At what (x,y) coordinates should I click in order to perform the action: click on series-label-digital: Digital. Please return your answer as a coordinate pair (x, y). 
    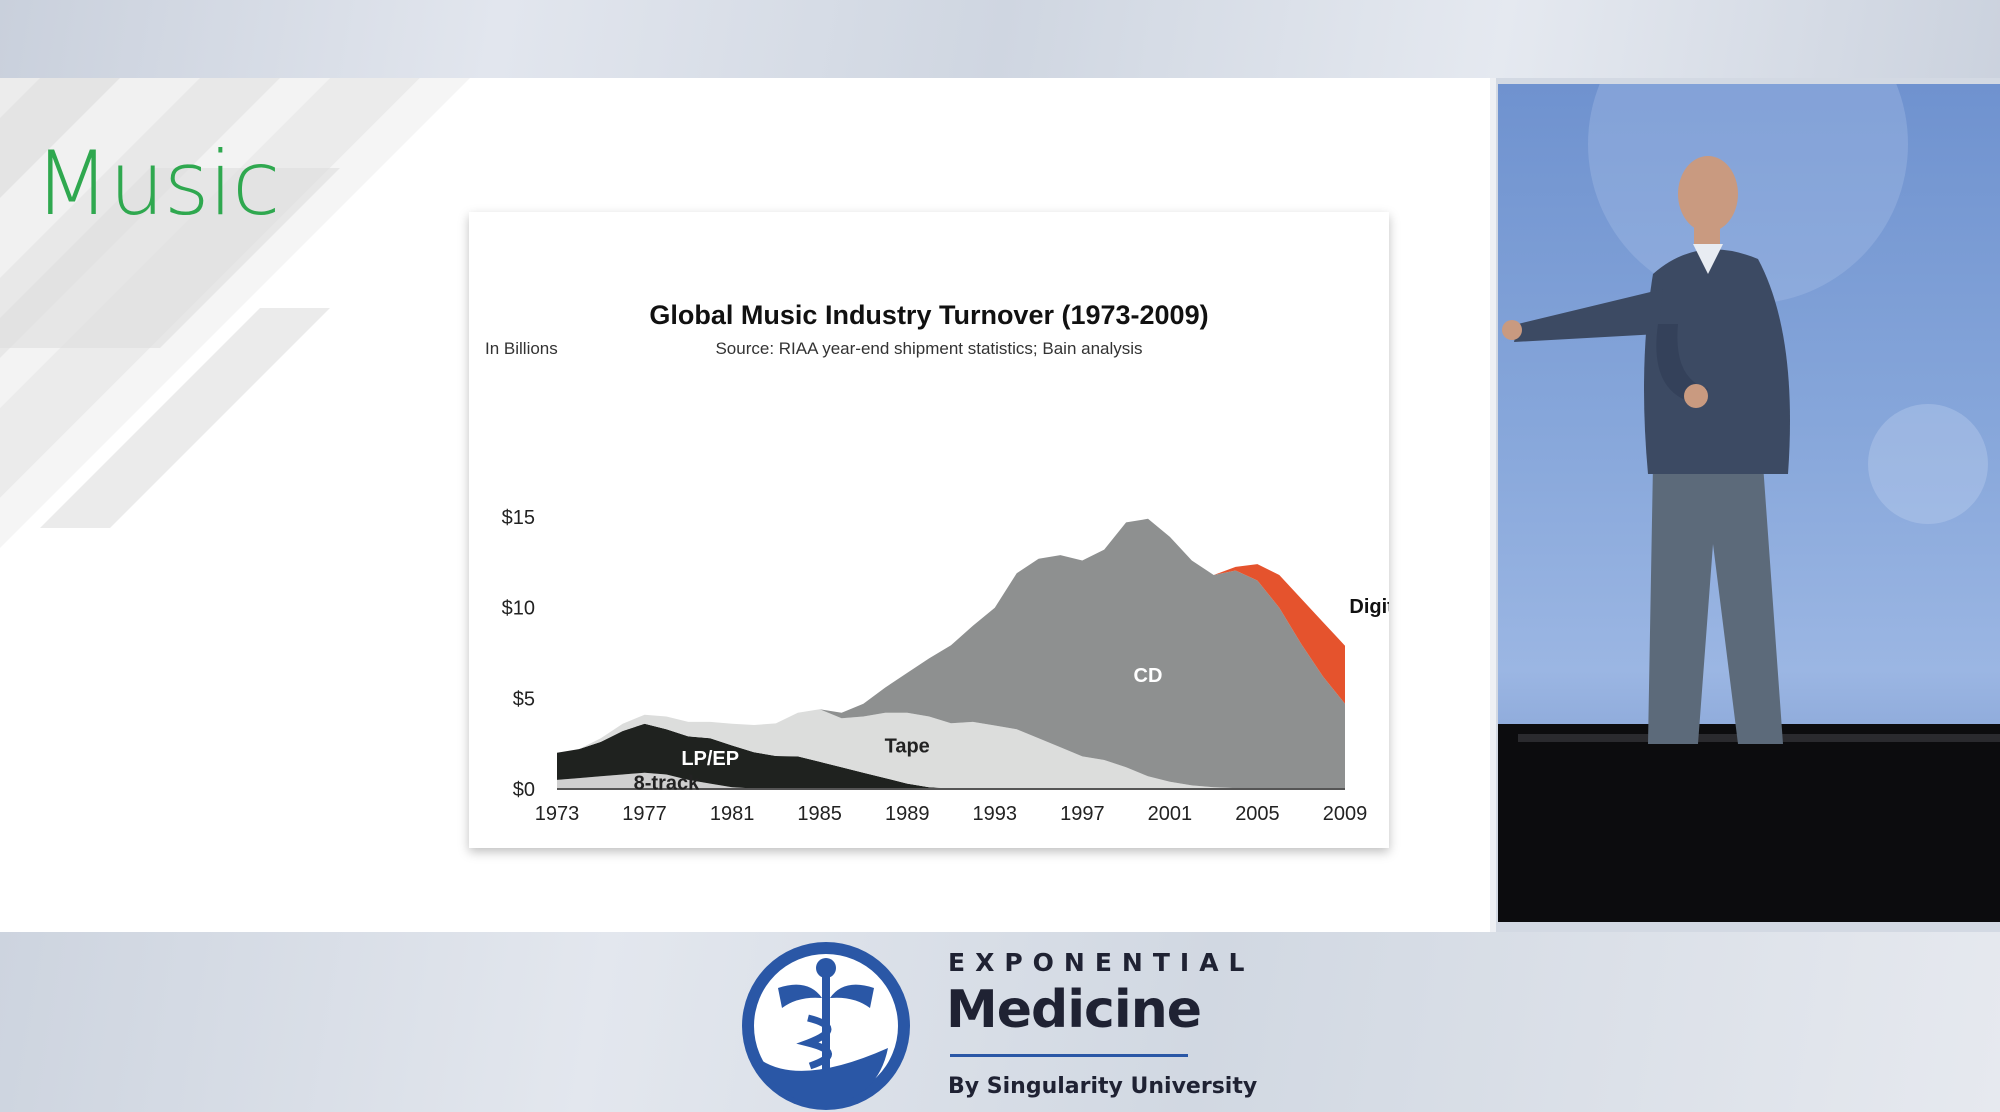
    Looking at the image, I should click on (1369, 607).